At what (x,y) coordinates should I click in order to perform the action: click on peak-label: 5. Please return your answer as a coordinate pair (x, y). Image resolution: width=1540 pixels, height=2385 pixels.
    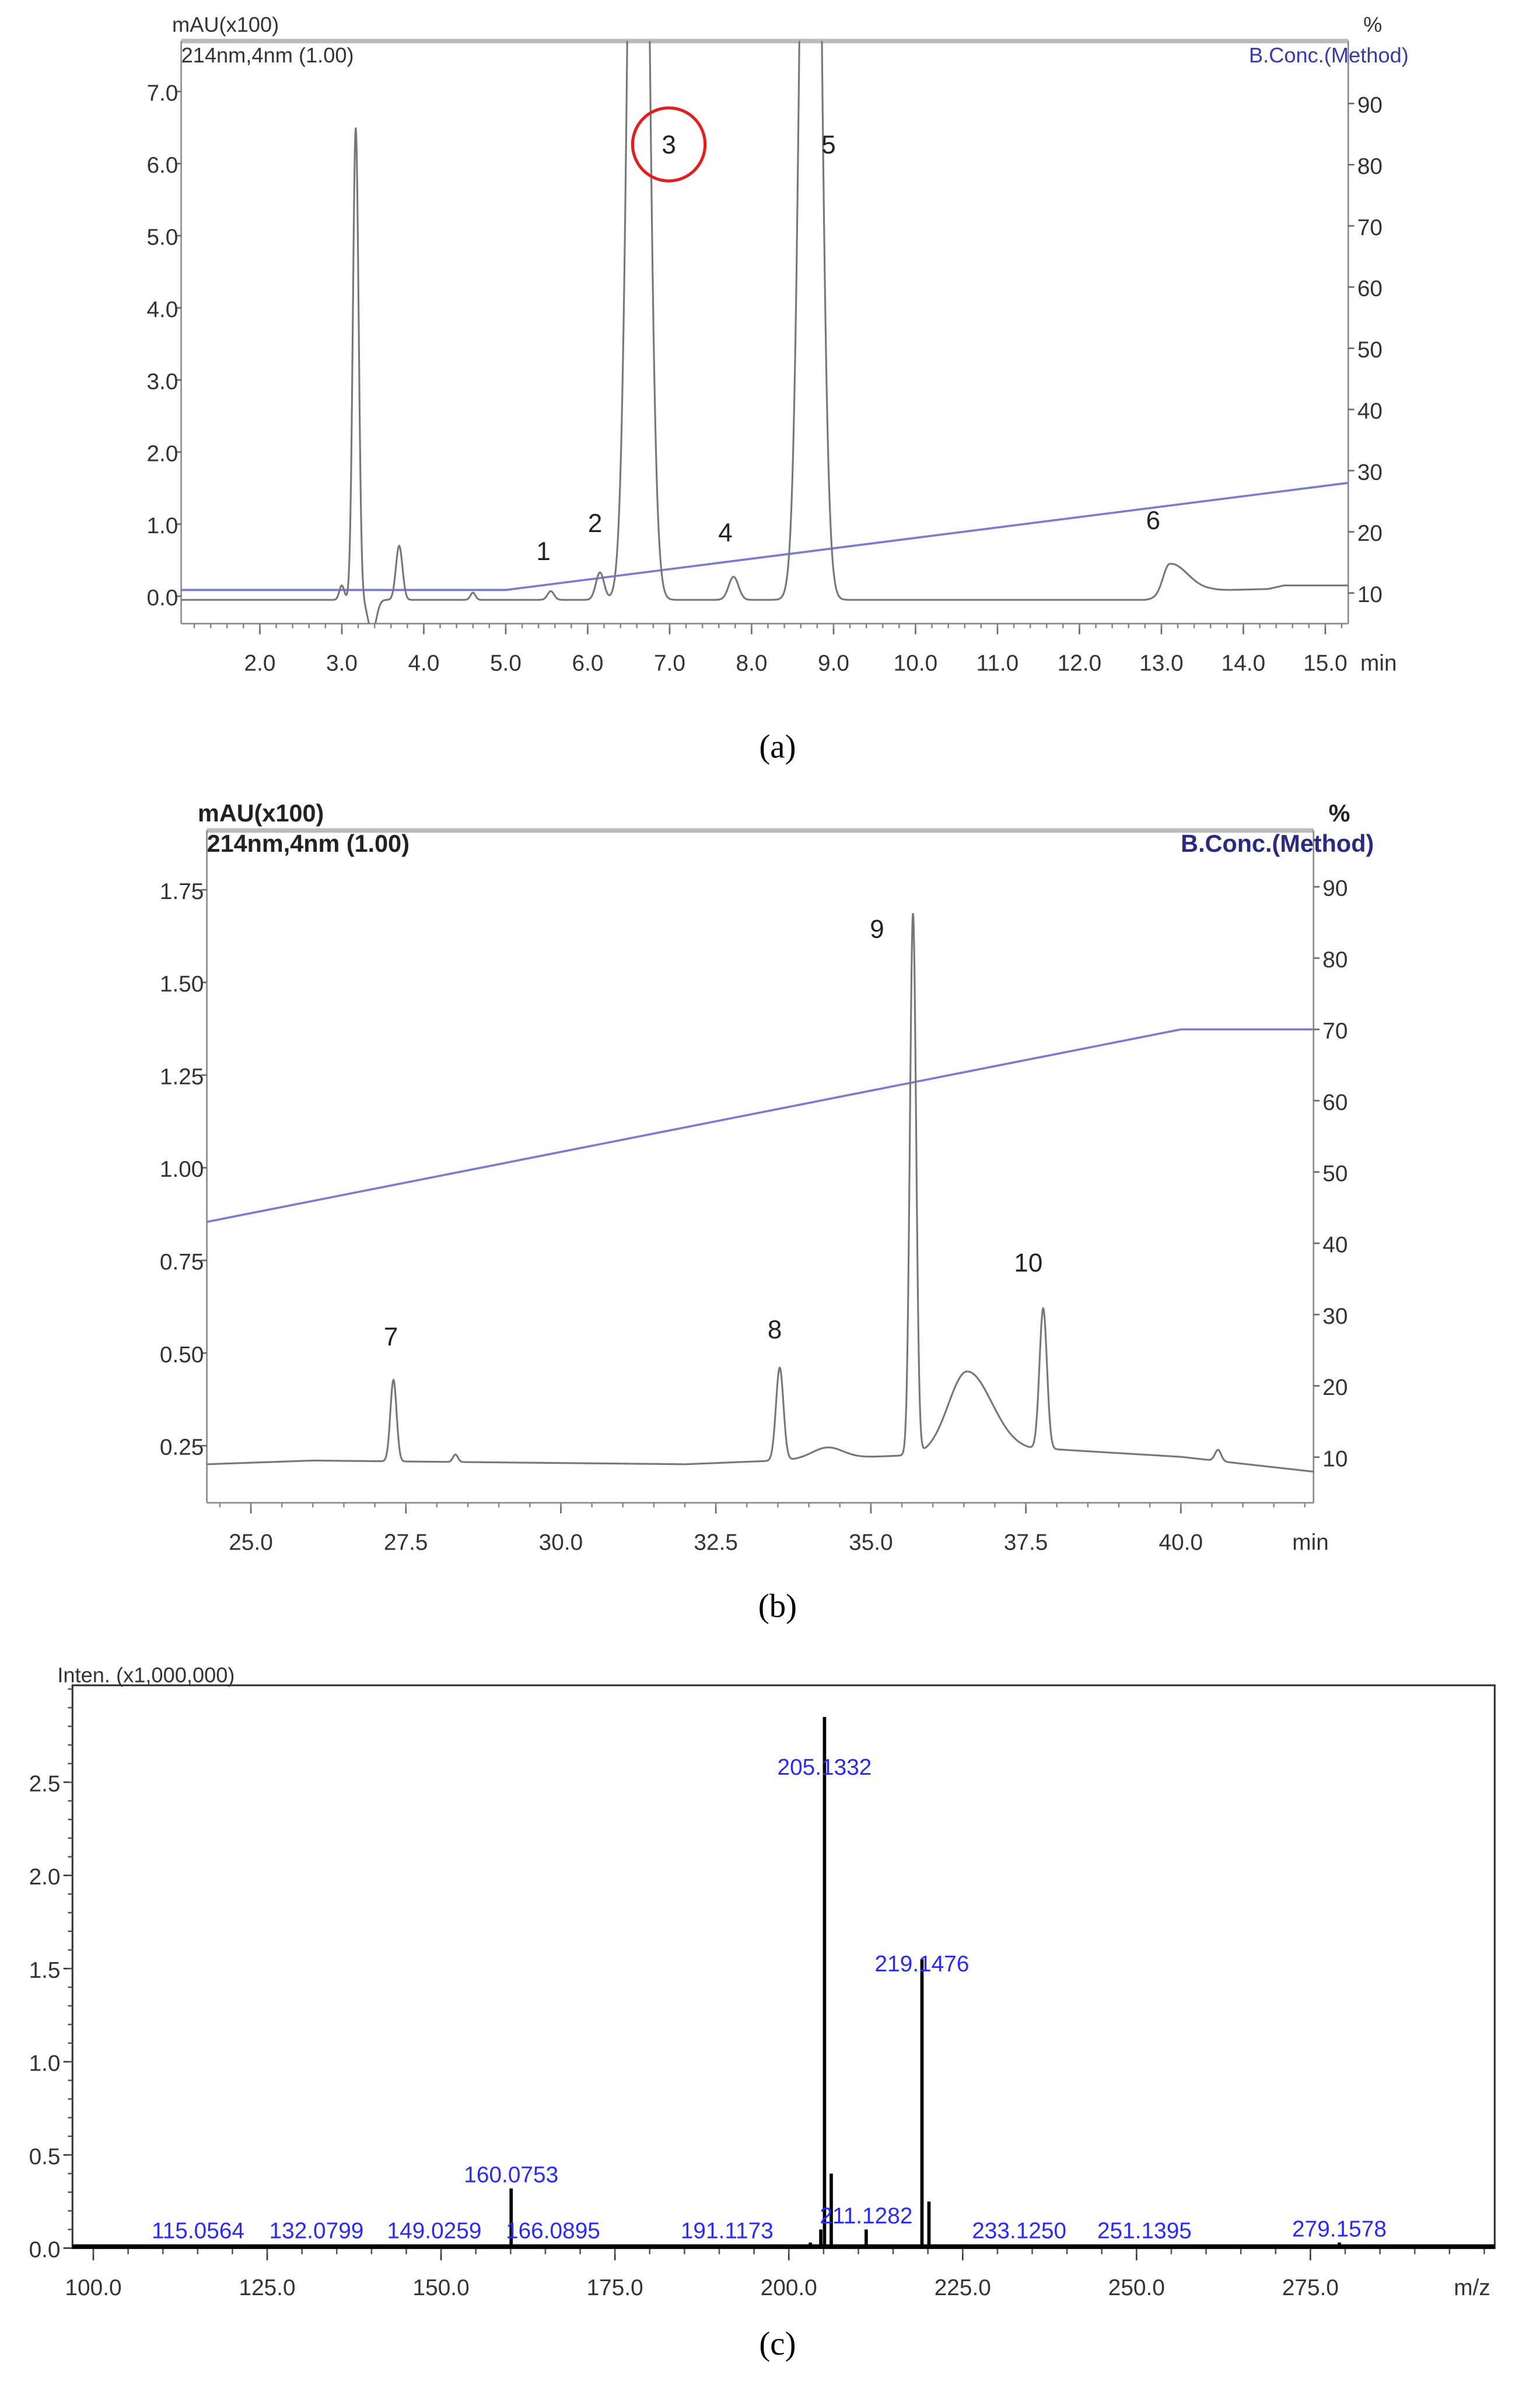
    Looking at the image, I should click on (828, 145).